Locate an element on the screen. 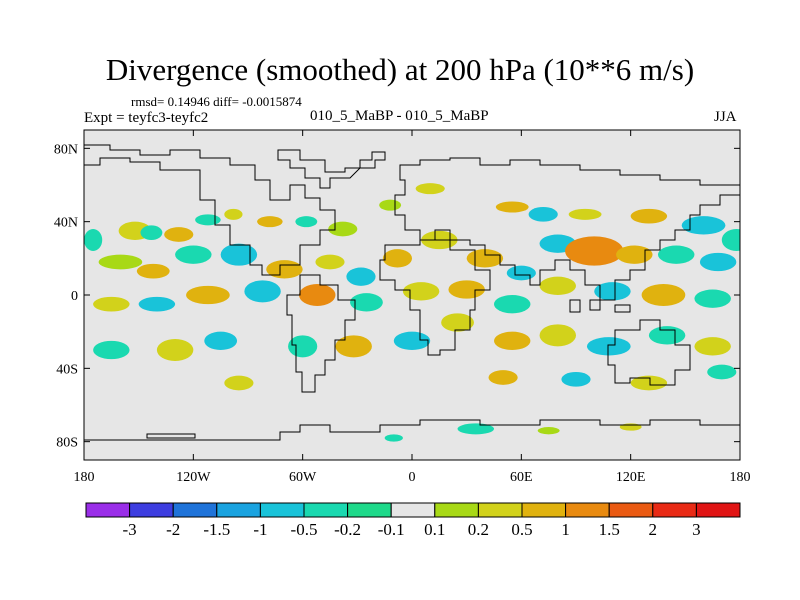 The image size is (800, 600). x-tick-label: 120E is located at coordinates (631, 477).